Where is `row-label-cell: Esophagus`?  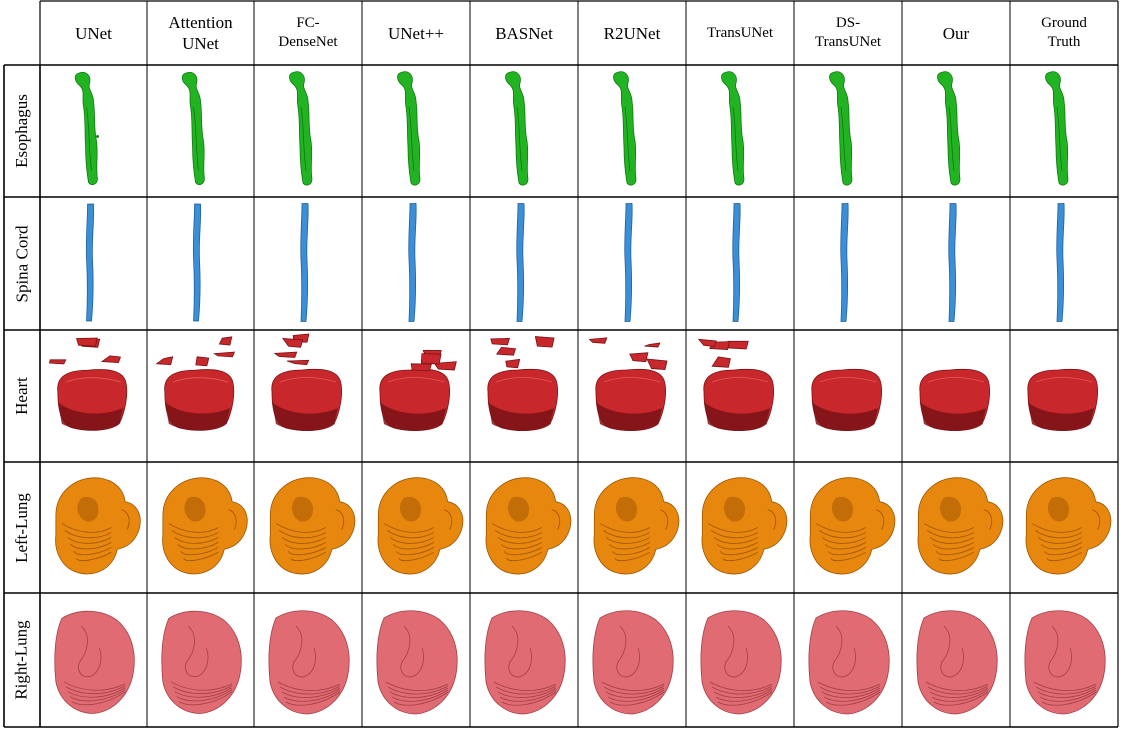
row-label-cell: Esophagus is located at coordinates (22, 131).